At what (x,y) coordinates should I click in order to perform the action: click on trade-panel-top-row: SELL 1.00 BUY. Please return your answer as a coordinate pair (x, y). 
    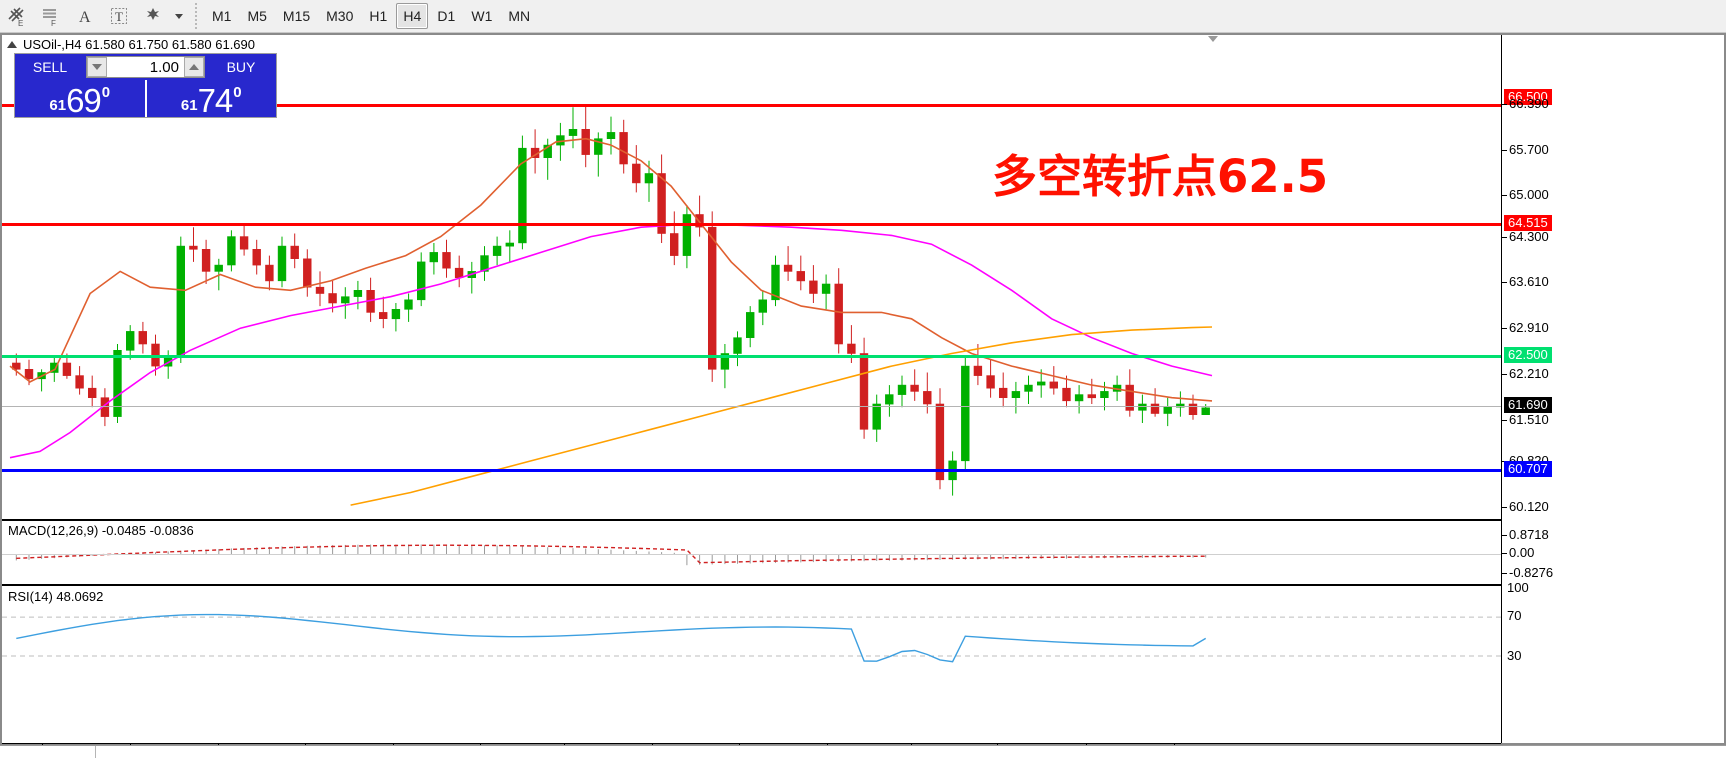
    Looking at the image, I should click on (145, 67).